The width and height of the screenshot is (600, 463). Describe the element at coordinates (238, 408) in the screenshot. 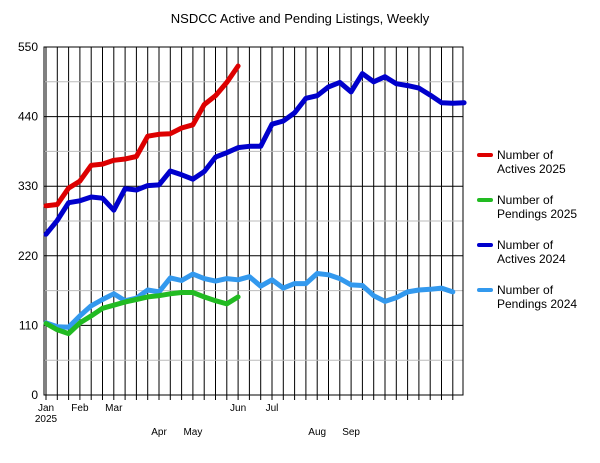

I see `x-tick-label: Jun` at that location.